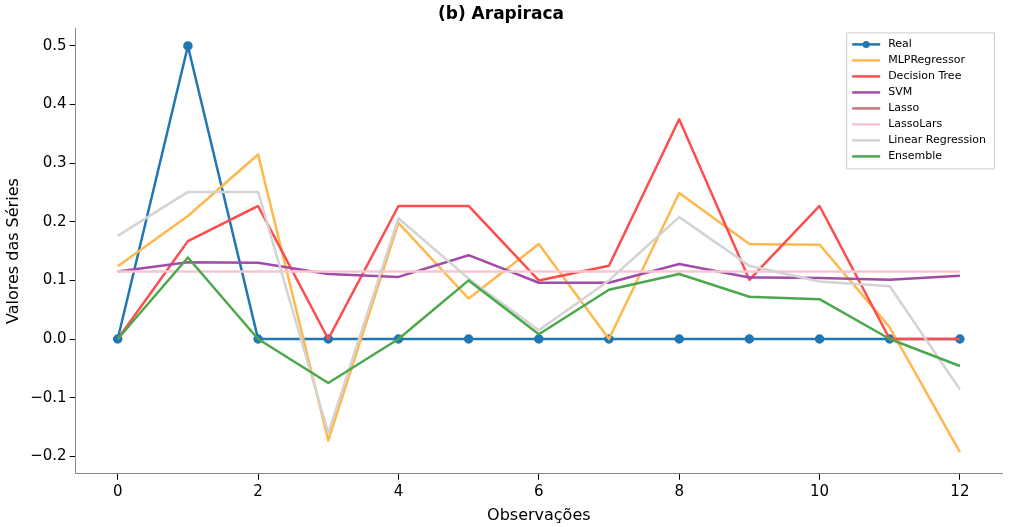  Describe the element at coordinates (960, 490) in the screenshot. I see `x-tick-label: 12` at that location.